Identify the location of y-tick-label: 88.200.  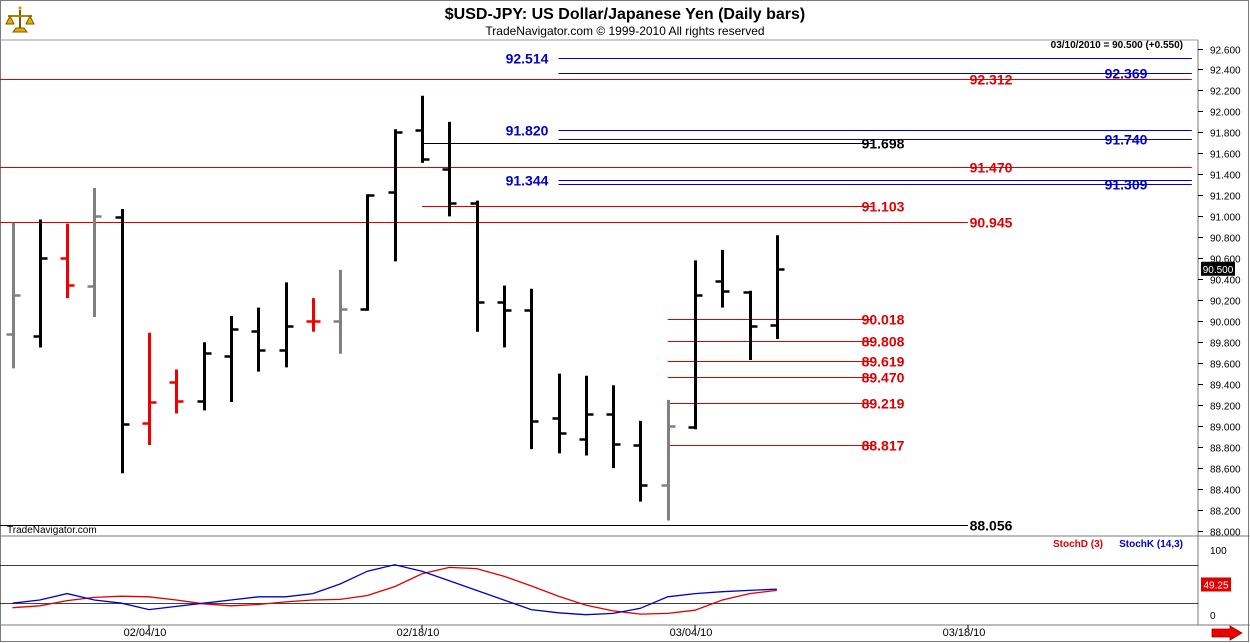
(1225, 512).